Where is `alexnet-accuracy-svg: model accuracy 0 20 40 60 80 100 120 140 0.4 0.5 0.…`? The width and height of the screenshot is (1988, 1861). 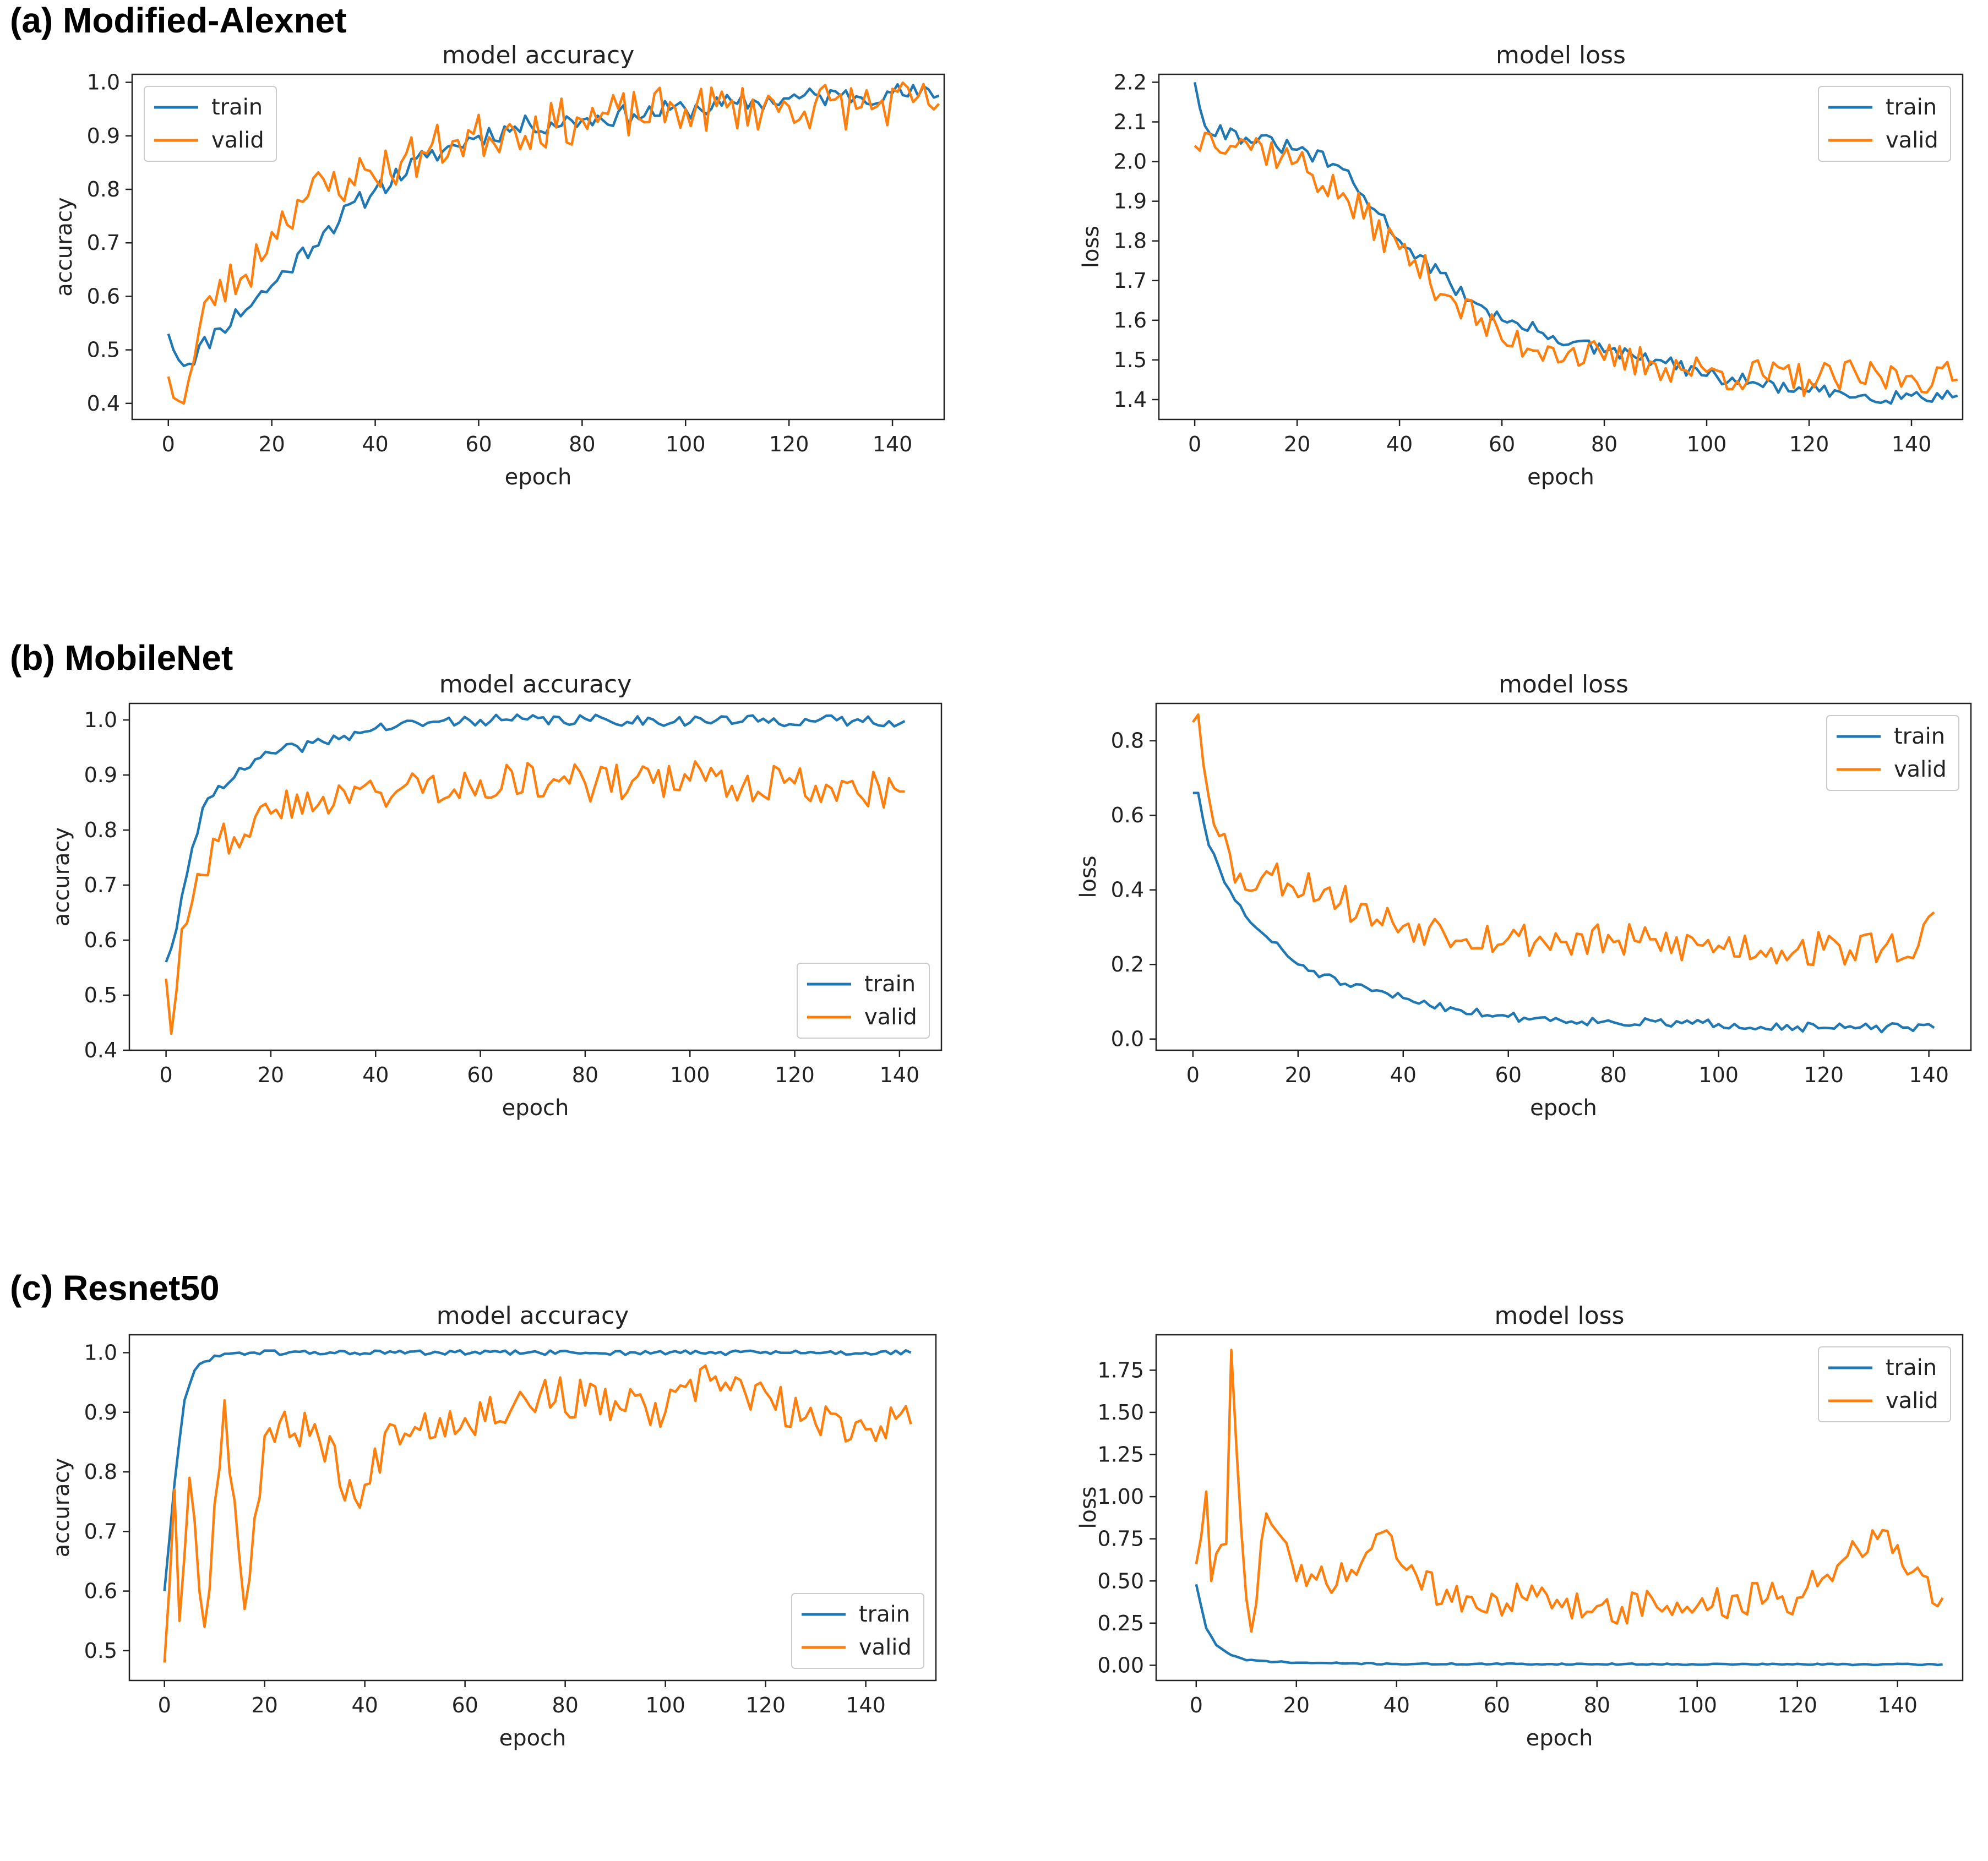
alexnet-accuracy-svg: model accuracy 0 20 40 60 80 100 120 140 0.4 0.5 0.… is located at coordinates (499, 265).